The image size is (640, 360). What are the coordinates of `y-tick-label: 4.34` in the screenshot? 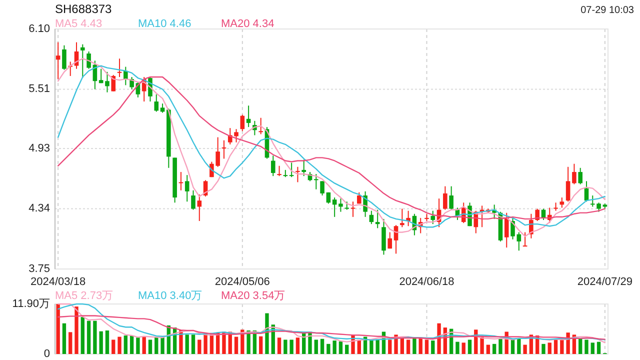 It's located at (39, 208).